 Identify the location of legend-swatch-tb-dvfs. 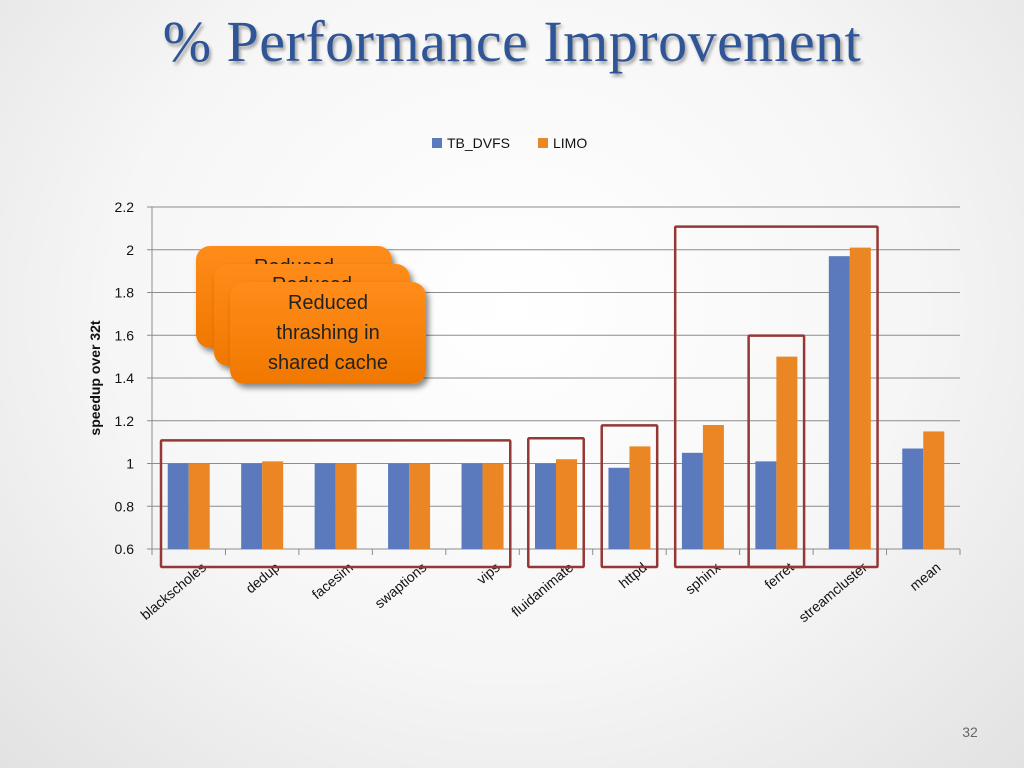
(437, 143).